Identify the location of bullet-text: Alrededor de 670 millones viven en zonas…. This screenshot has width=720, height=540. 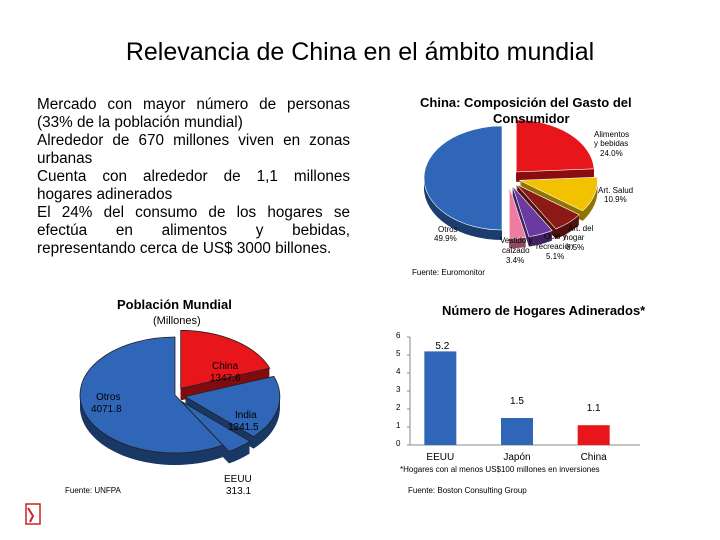
(193, 149).